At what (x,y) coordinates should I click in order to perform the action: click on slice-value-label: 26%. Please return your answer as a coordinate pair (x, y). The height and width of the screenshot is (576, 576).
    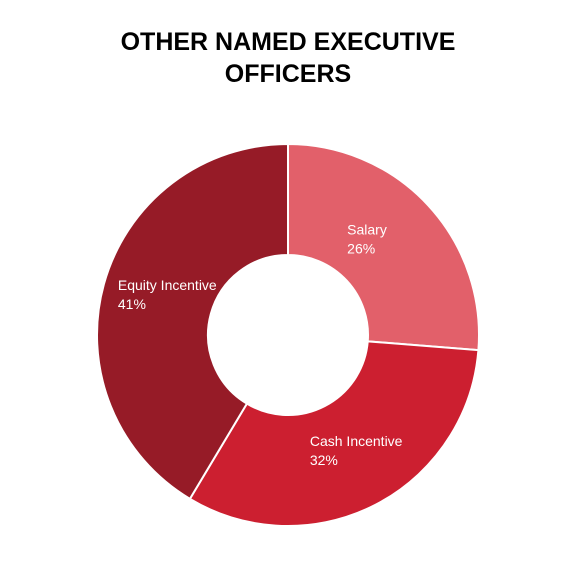
    Looking at the image, I should click on (361, 248).